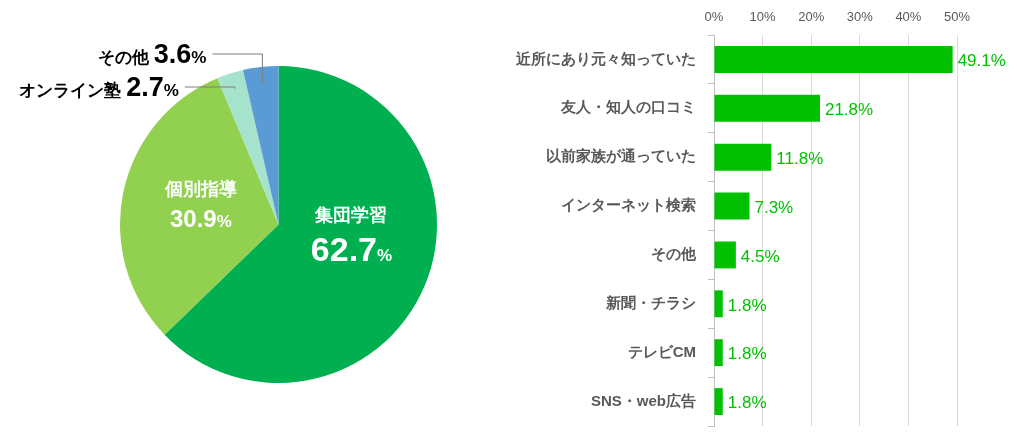  I want to click on x-tick-label: 40%, so click(908, 16).